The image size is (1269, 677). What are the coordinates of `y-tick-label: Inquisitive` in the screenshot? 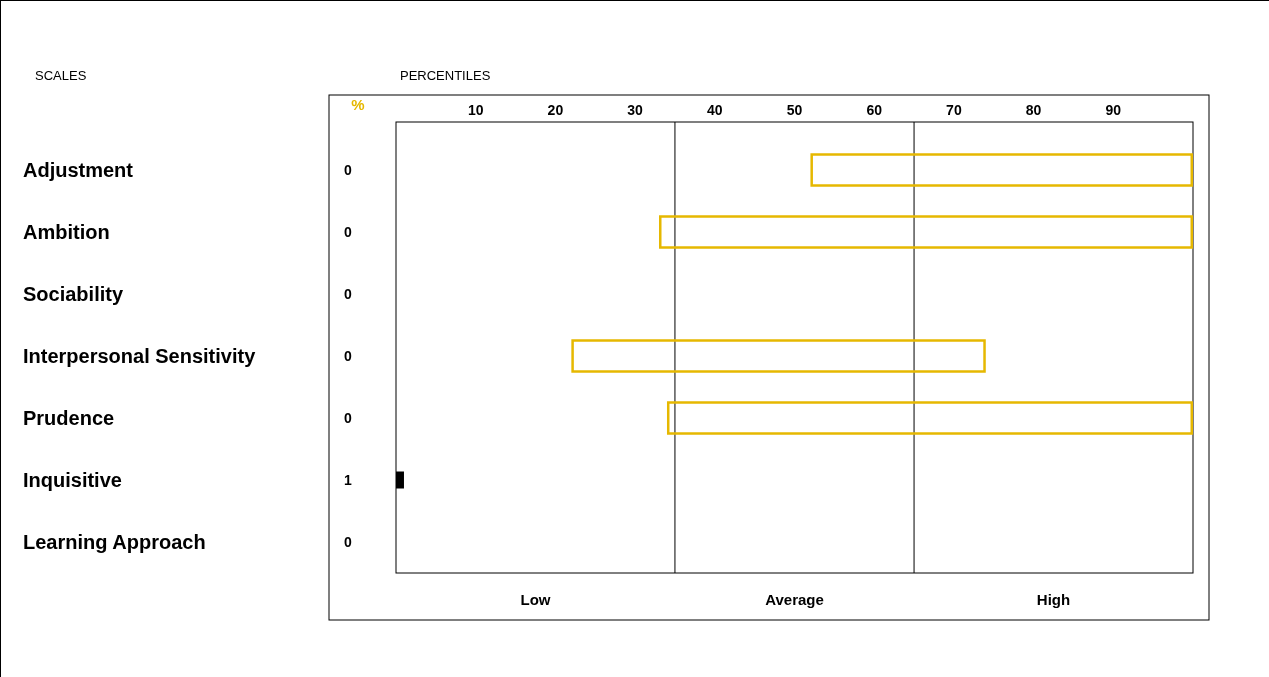 It's located at (72, 480).